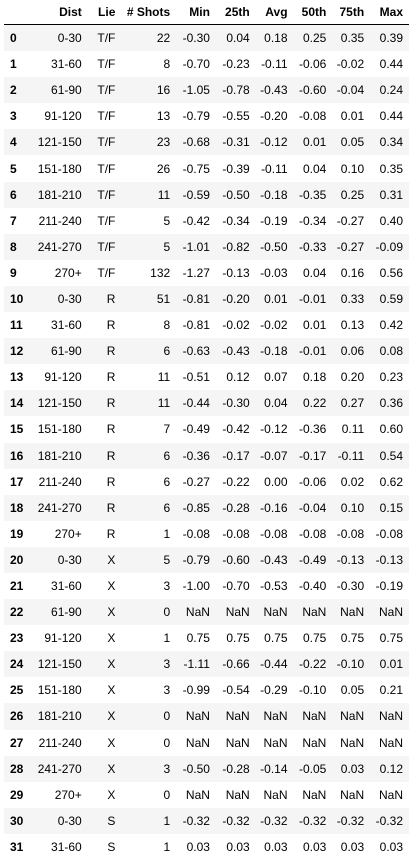  What do you see at coordinates (313, 403) in the screenshot?
I see `p50-cell: 0.22` at bounding box center [313, 403].